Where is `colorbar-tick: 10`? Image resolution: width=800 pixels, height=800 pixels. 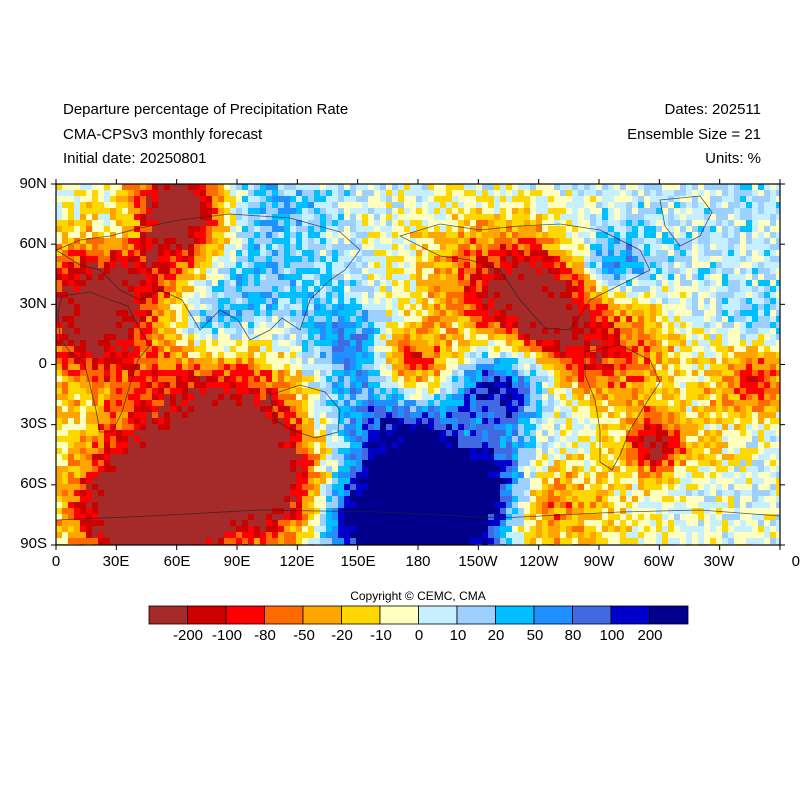 colorbar-tick: 10 is located at coordinates (458, 635).